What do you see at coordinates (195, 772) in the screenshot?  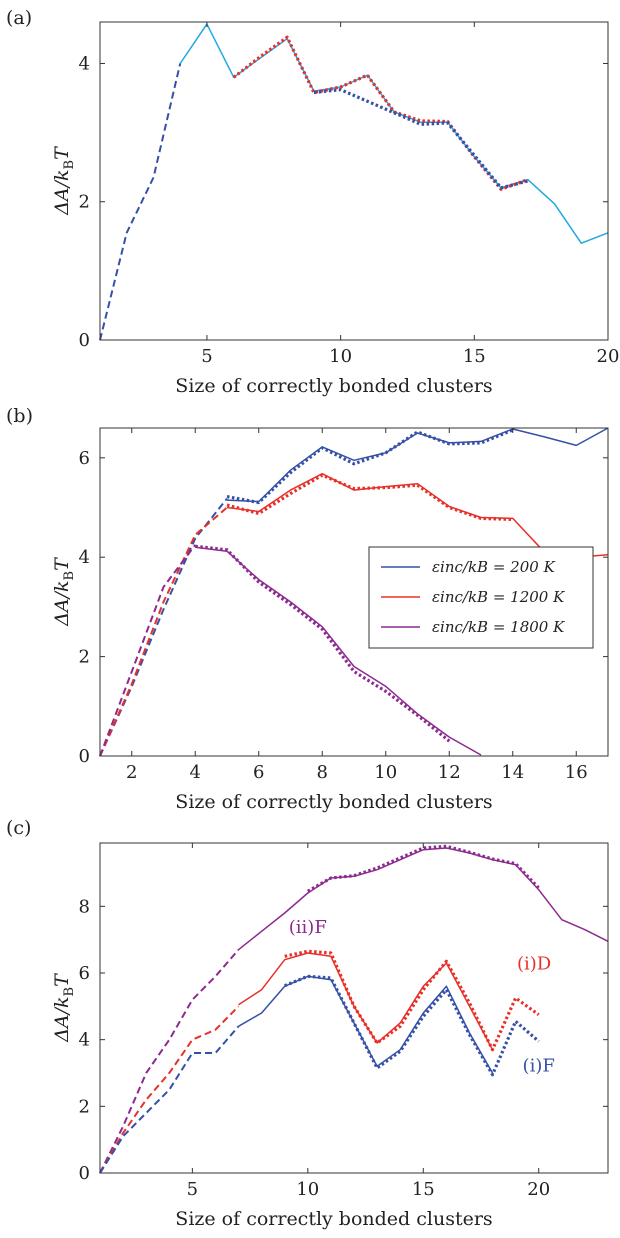 I see `x-tick-label: 4` at bounding box center [195, 772].